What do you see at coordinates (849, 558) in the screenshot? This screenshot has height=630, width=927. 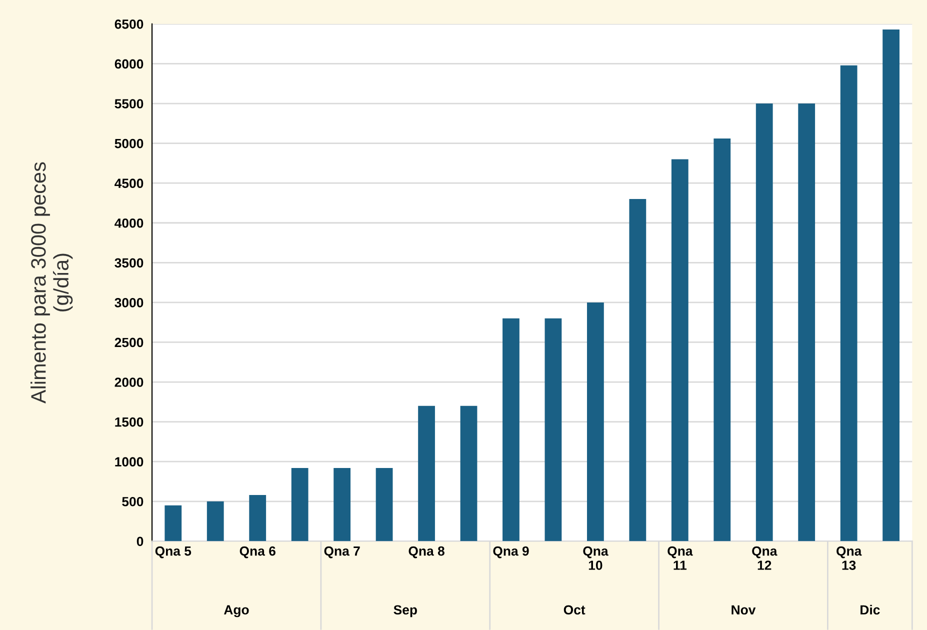 I see `x-tick-label: Qna 13` at bounding box center [849, 558].